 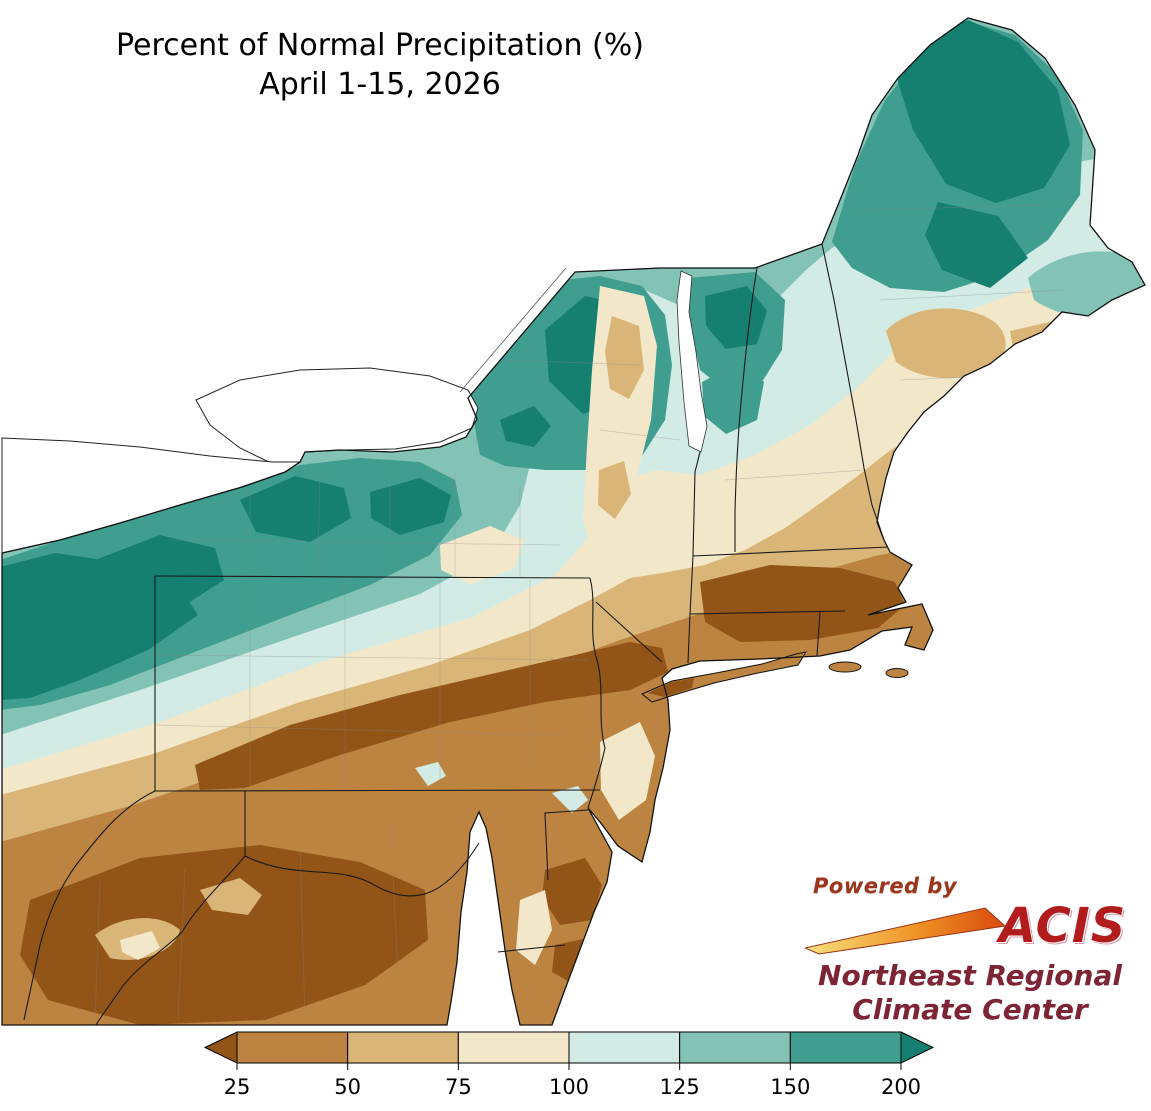 What do you see at coordinates (458, 1087) in the screenshot?
I see `colorbar-label: 75` at bounding box center [458, 1087].